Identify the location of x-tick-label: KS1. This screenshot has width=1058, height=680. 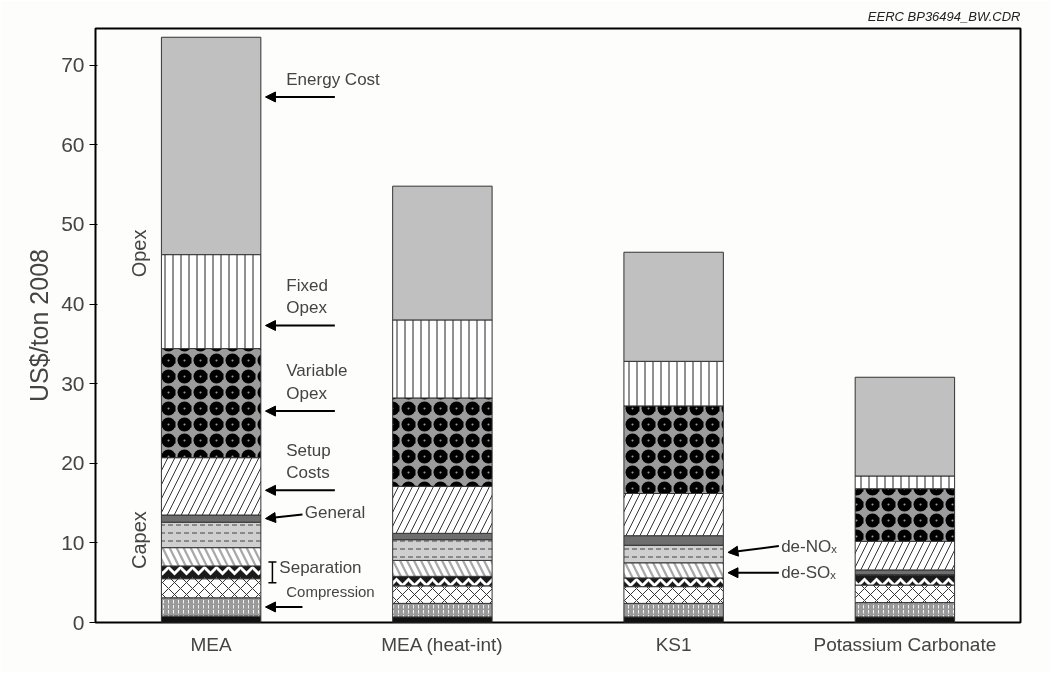
(673, 644).